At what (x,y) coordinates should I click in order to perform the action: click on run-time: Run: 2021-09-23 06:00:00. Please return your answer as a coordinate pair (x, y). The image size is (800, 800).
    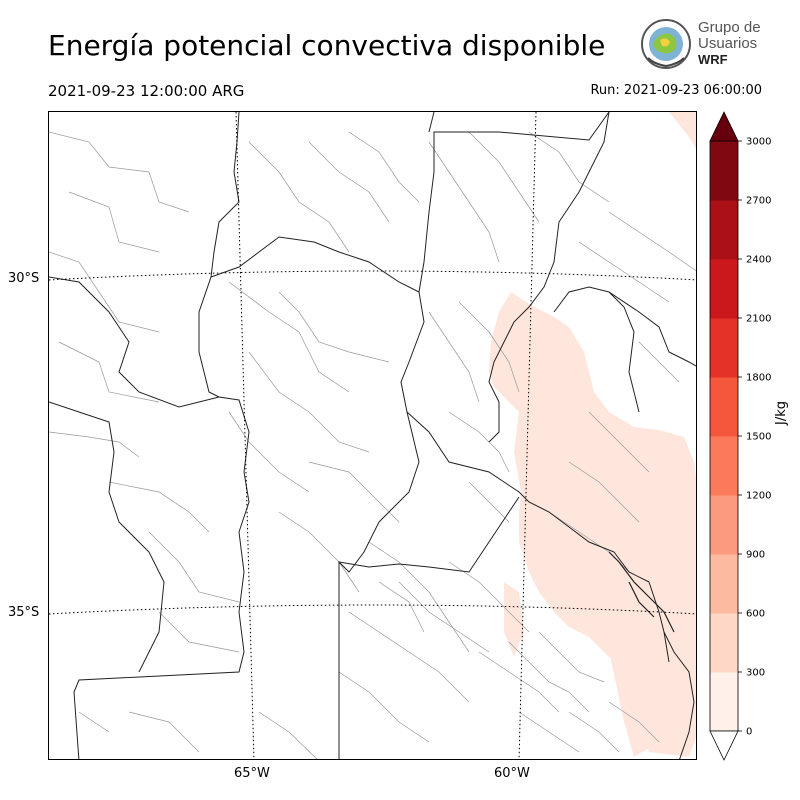
    Looking at the image, I should click on (676, 90).